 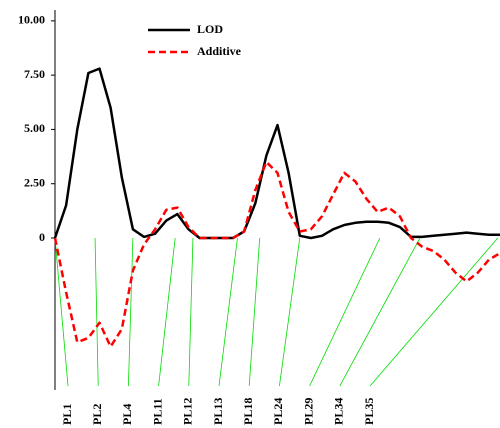 I want to click on marker-label: PL29, so click(x=308, y=411).